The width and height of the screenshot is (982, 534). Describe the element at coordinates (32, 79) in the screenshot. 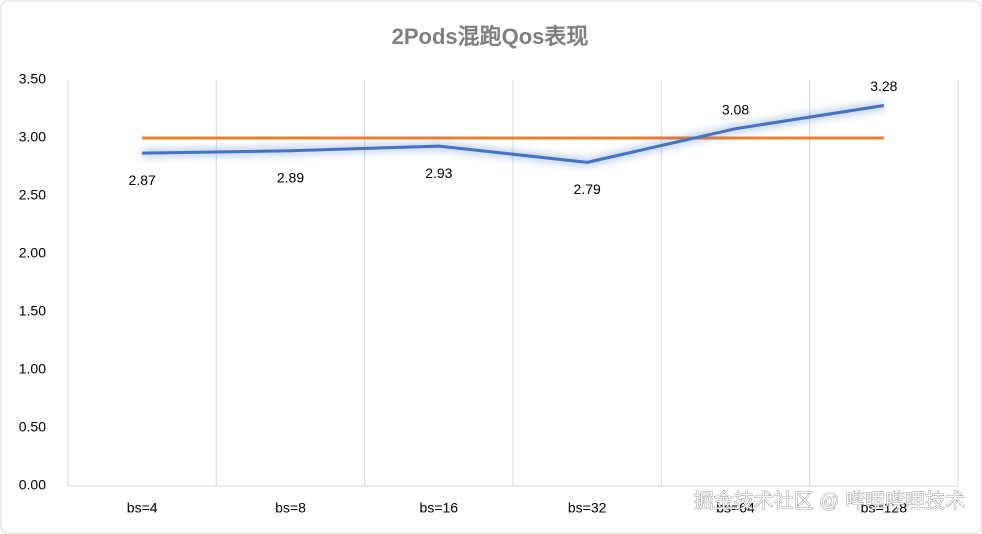

I see `y-tick-label: 3.50` at that location.